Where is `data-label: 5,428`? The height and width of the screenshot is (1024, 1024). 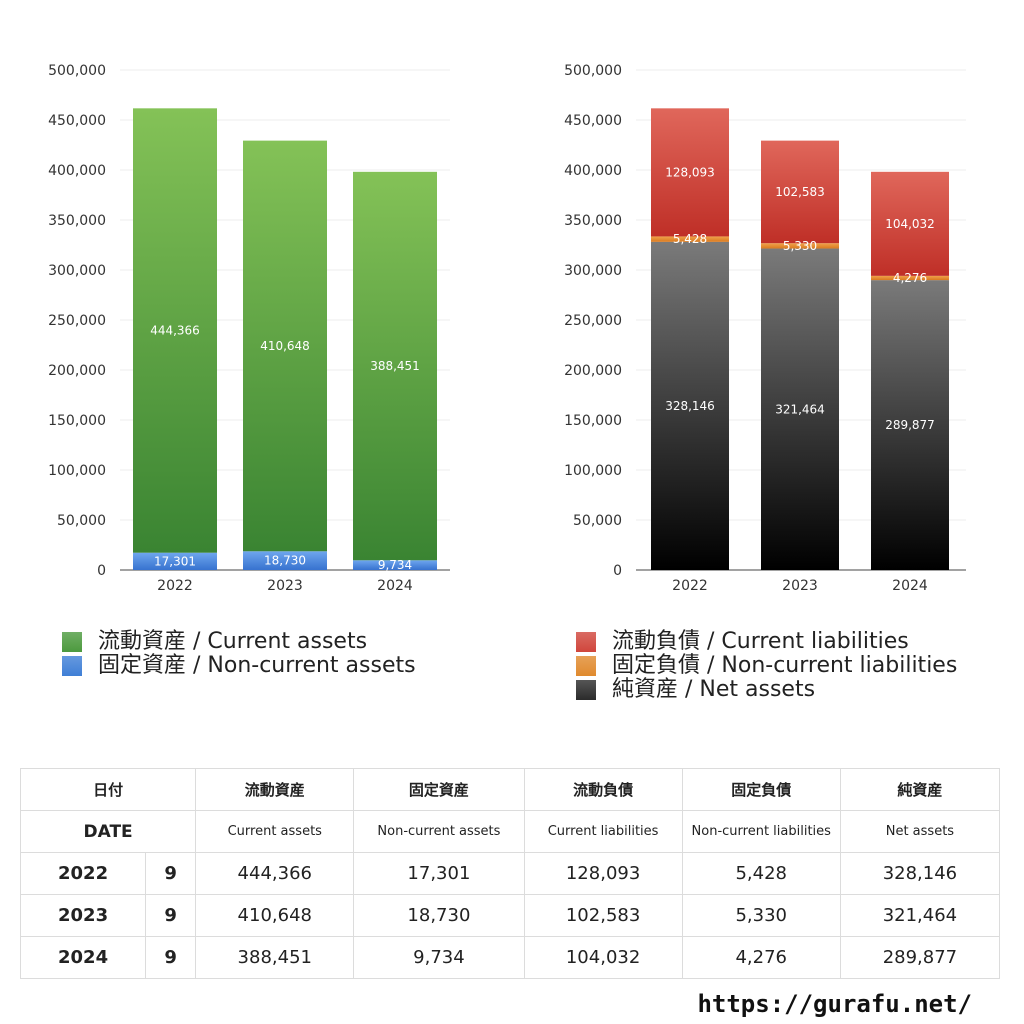
data-label: 5,428 is located at coordinates (690, 239).